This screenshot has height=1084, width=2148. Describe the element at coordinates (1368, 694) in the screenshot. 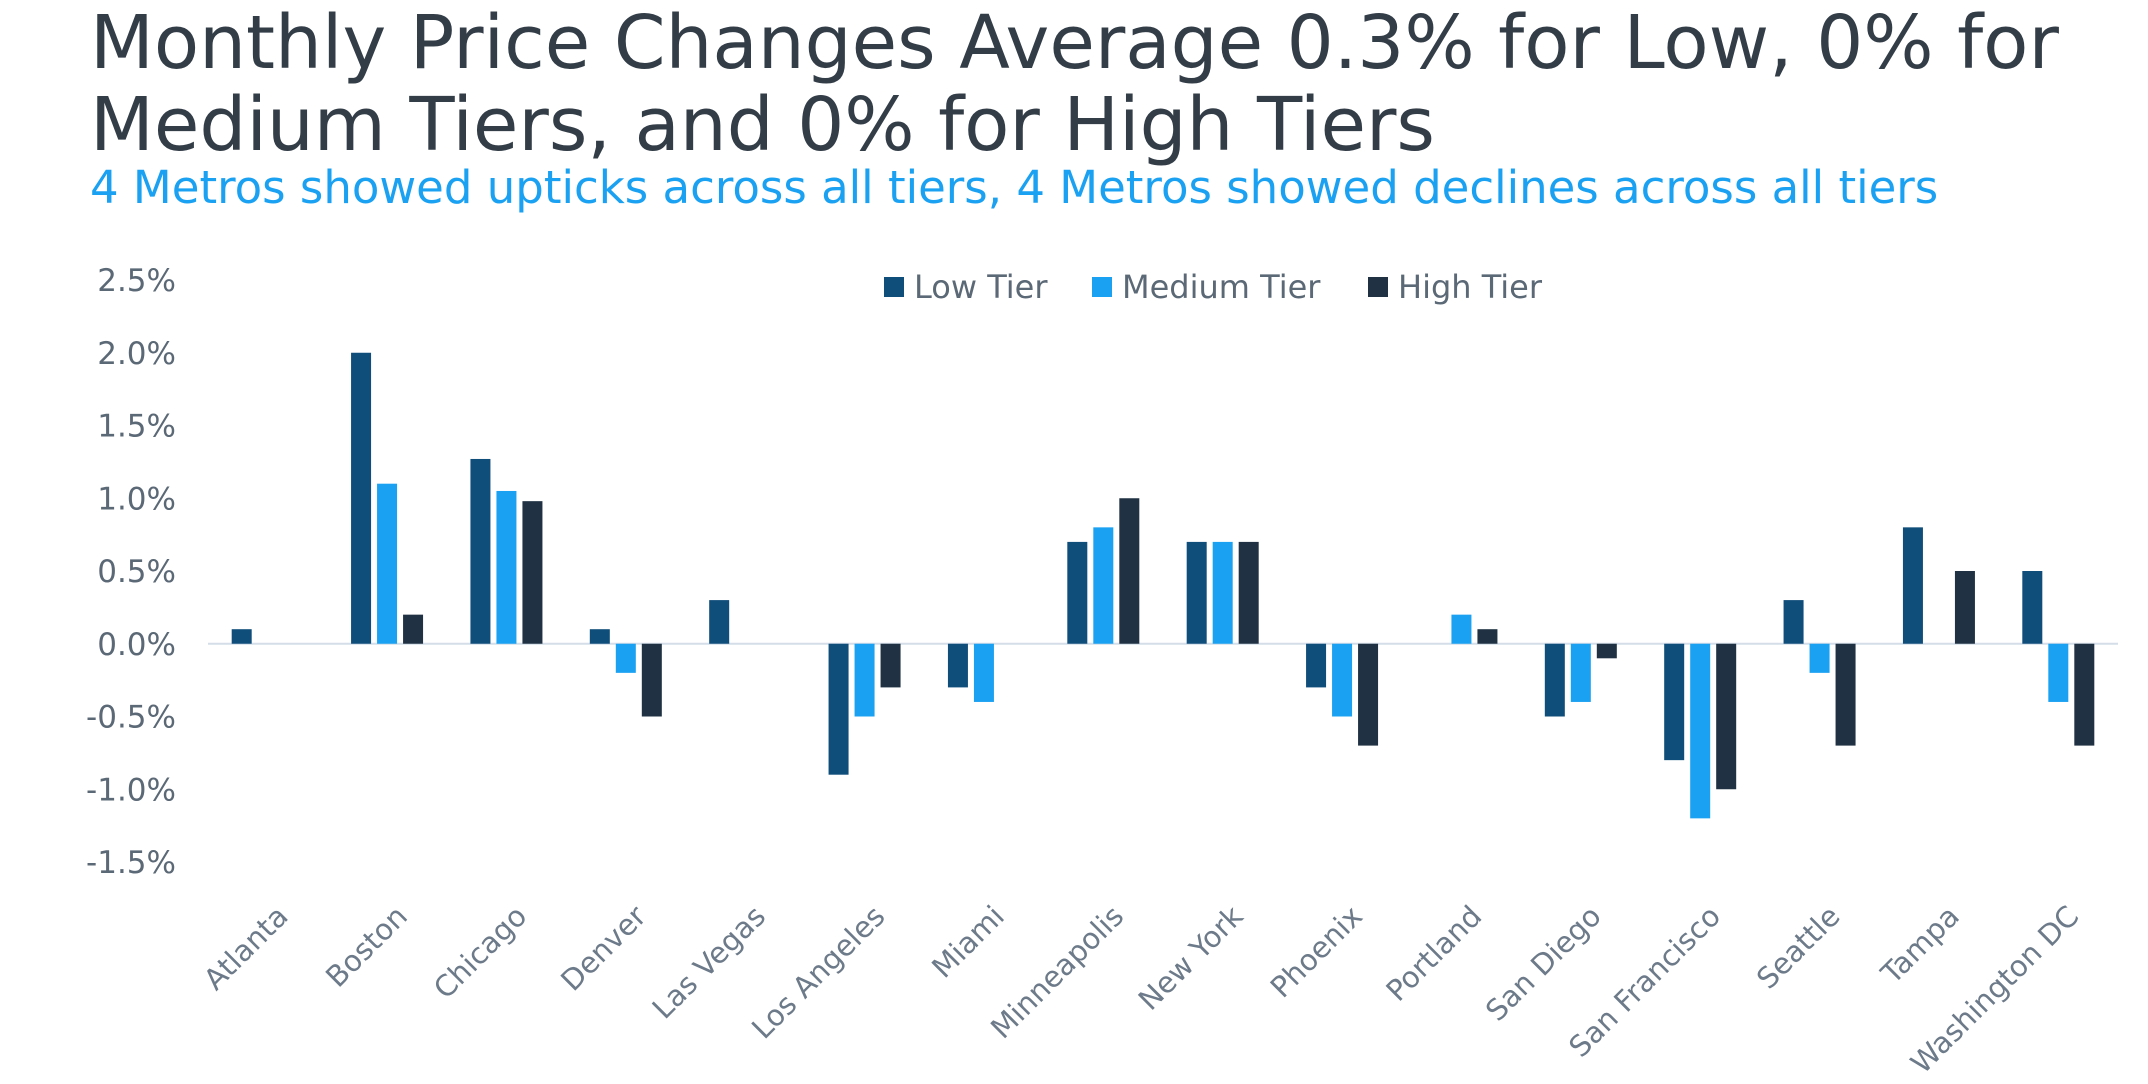

I see `bar-high-tier-phoenix` at that location.